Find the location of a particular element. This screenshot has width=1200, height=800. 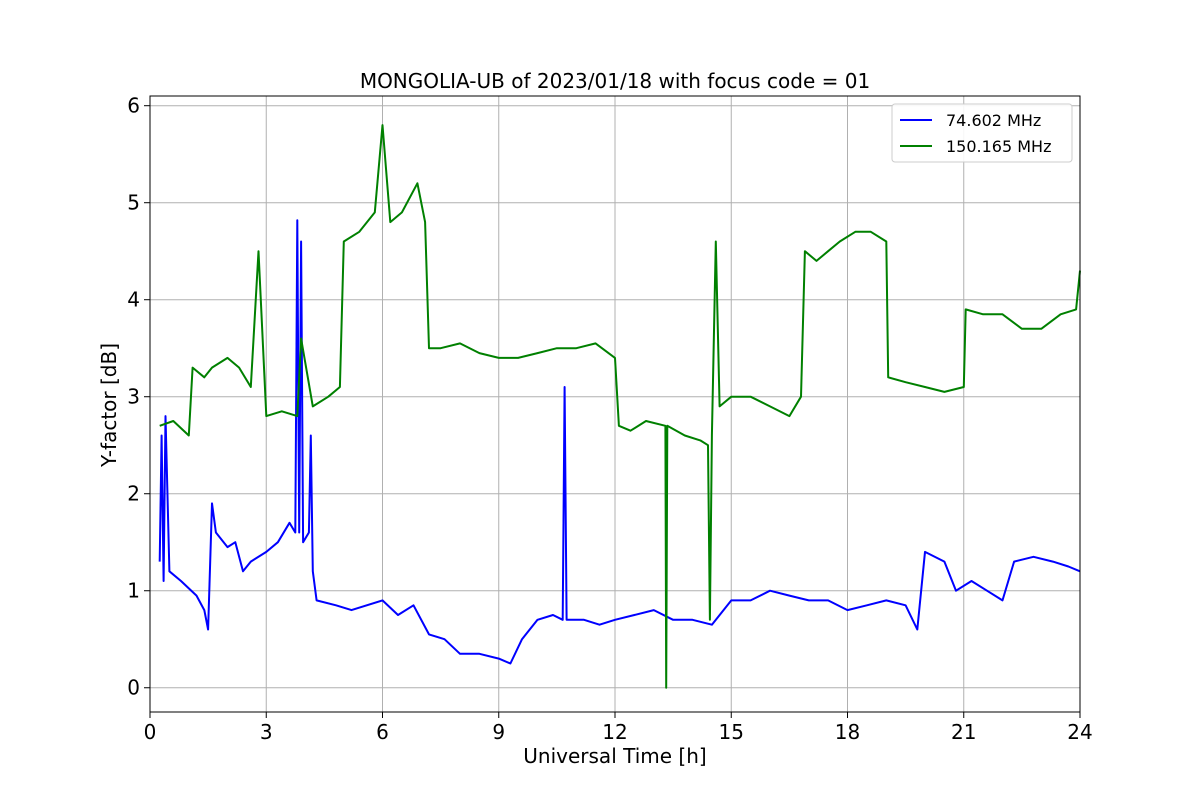

legend-box is located at coordinates (982, 133).